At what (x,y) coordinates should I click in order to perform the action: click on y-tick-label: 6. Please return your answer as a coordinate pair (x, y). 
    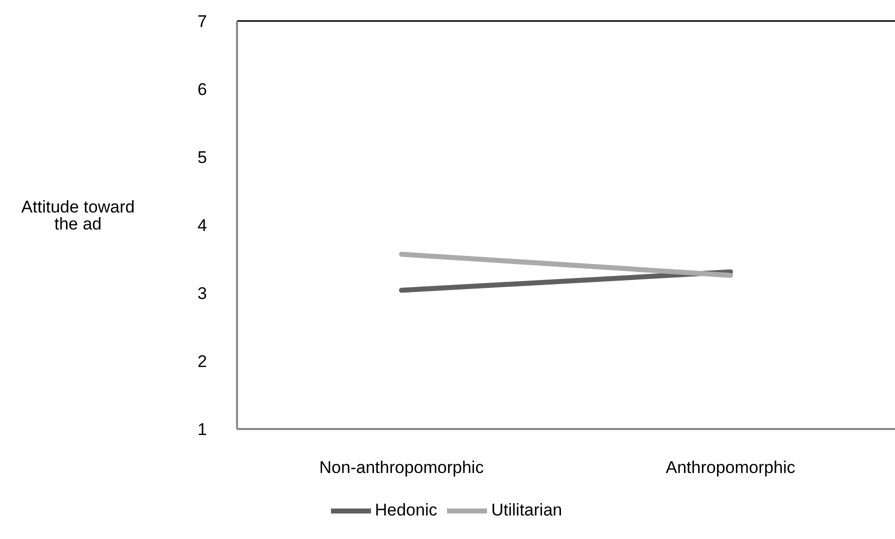
    Looking at the image, I should click on (202, 90).